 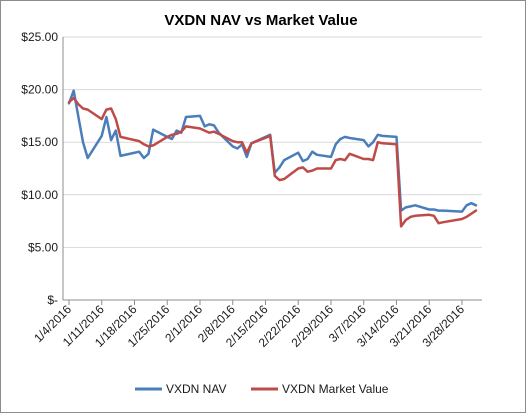 I want to click on y-tick-label: $15.00, so click(x=39, y=142).